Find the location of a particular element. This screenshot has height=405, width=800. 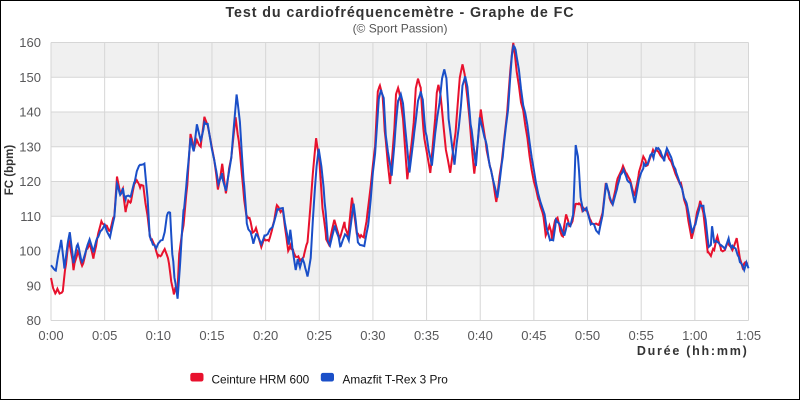

svg-text: 0:05 is located at coordinates (104, 335).